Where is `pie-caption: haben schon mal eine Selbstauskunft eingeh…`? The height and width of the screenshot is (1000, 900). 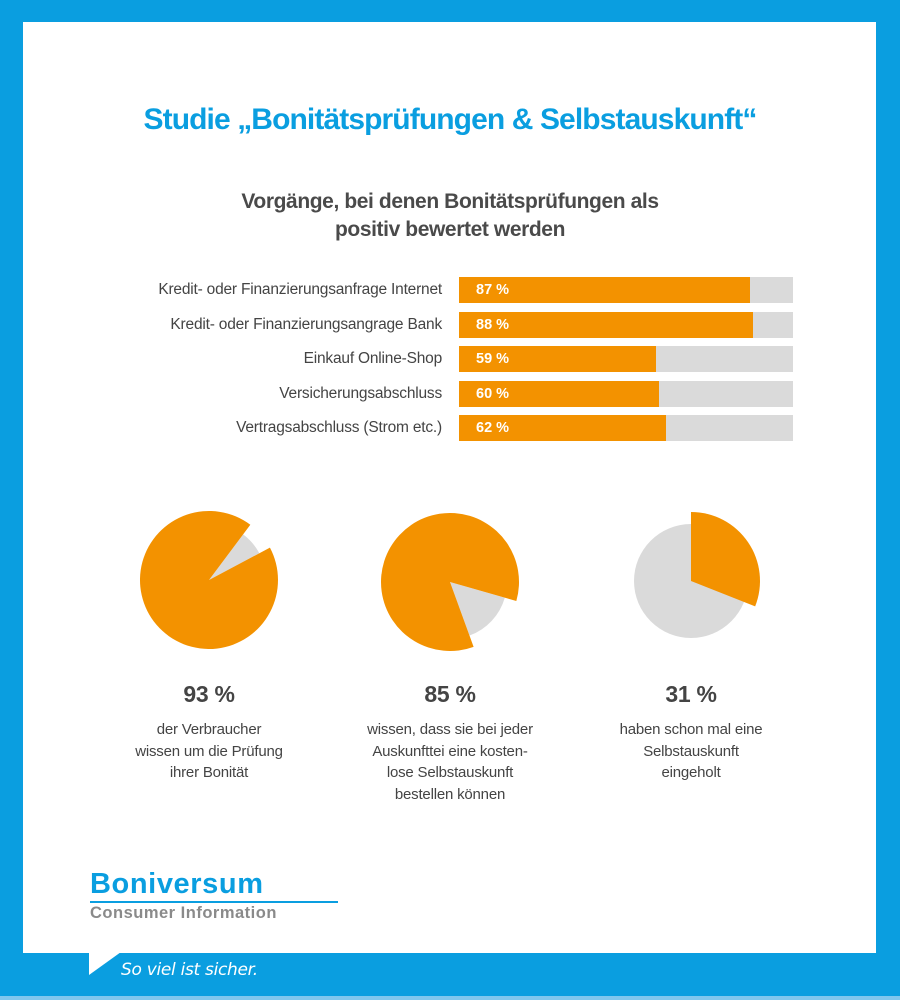 pie-caption: haben schon mal eine Selbstauskunft eingeh… is located at coordinates (691, 751).